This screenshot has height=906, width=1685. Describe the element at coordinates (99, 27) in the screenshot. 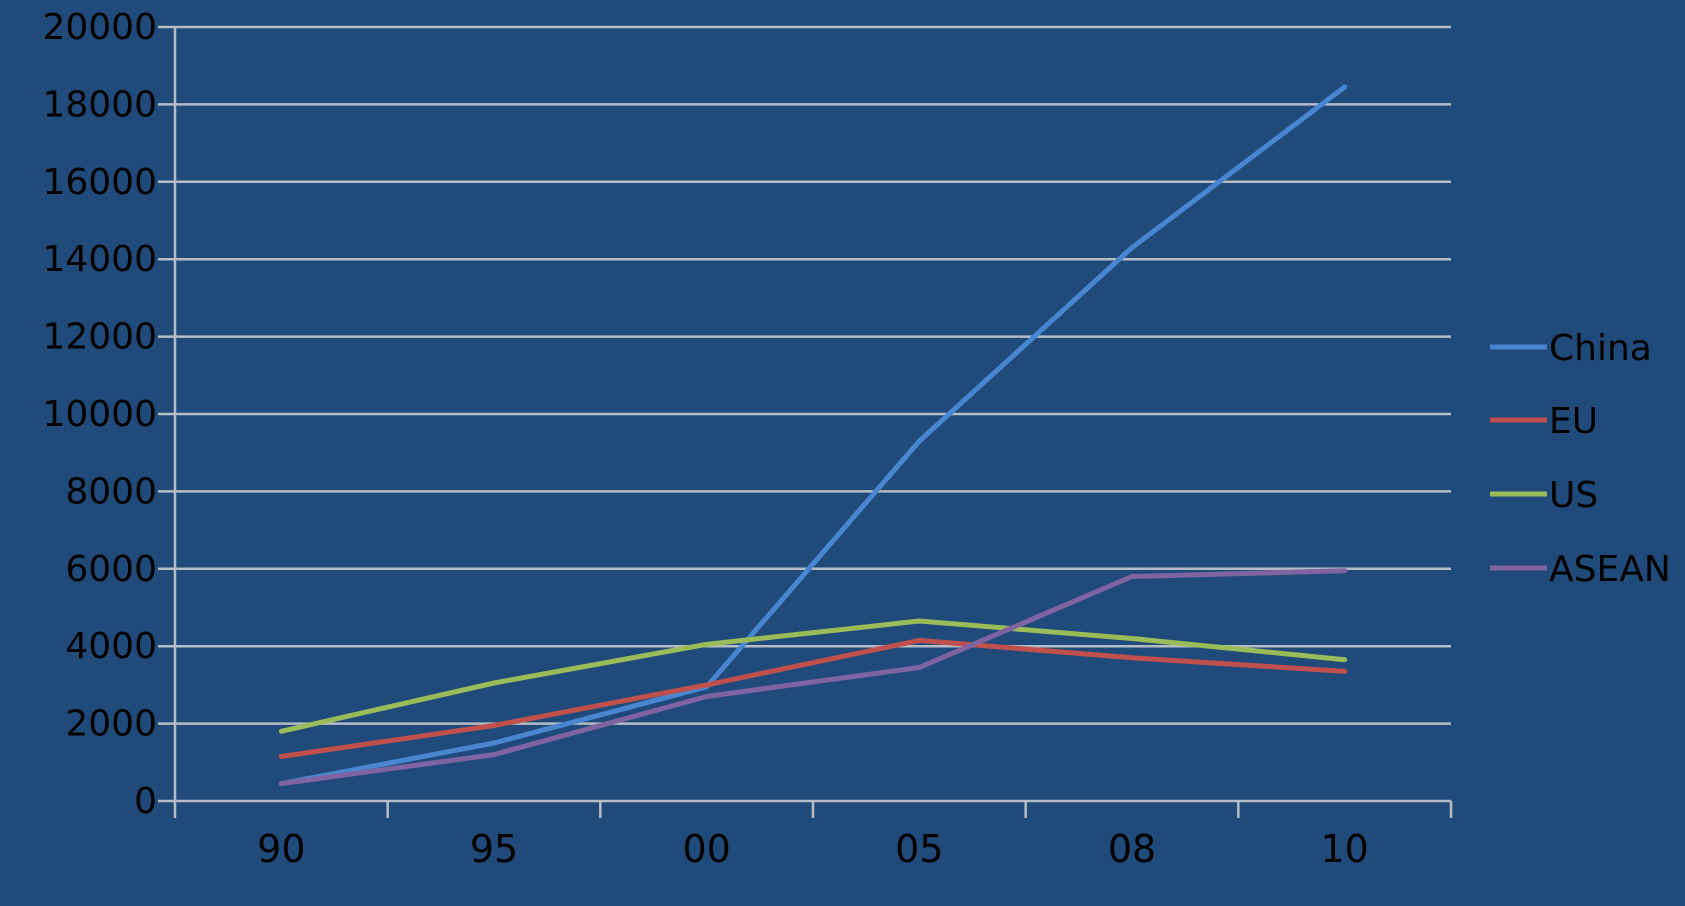

I see `y-tick-label: 20000` at that location.